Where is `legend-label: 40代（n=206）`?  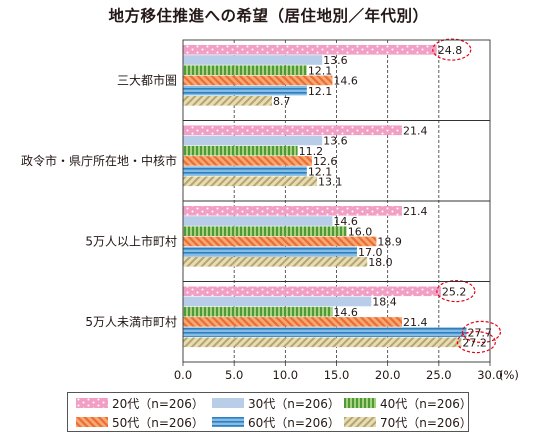
legend-label: 40代（n=206） is located at coordinates (426, 403).